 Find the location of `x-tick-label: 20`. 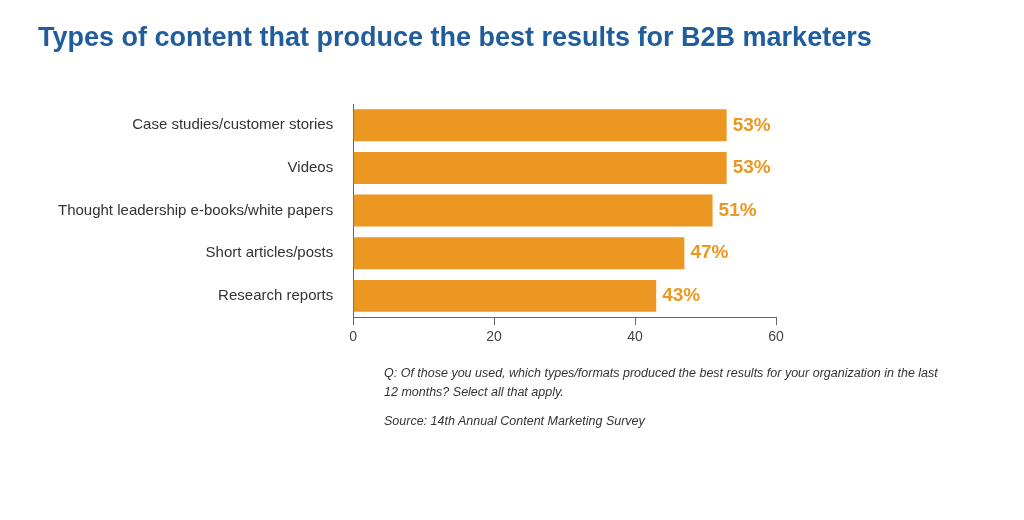

x-tick-label: 20 is located at coordinates (494, 336).